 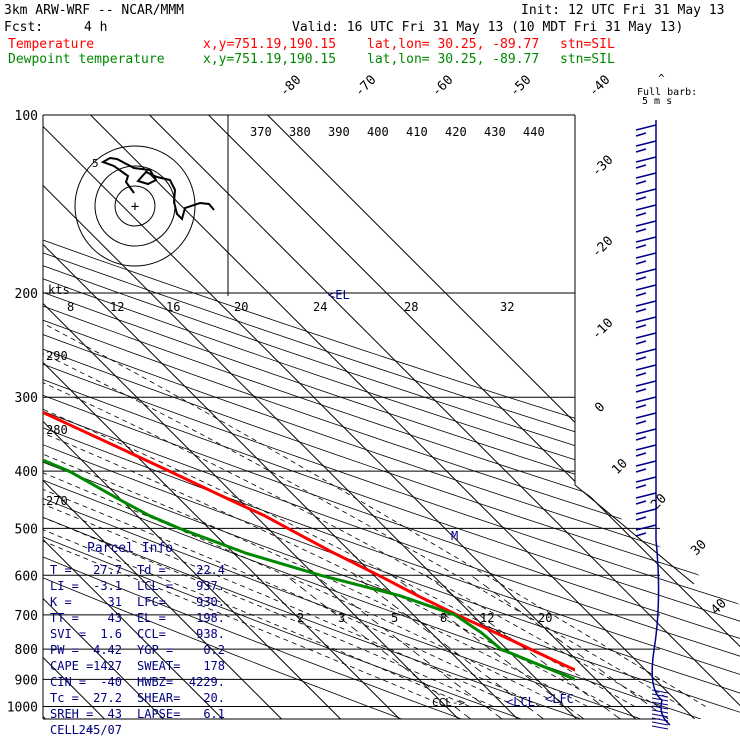 I want to click on parcel-value: 4229., so click(x=207, y=682).